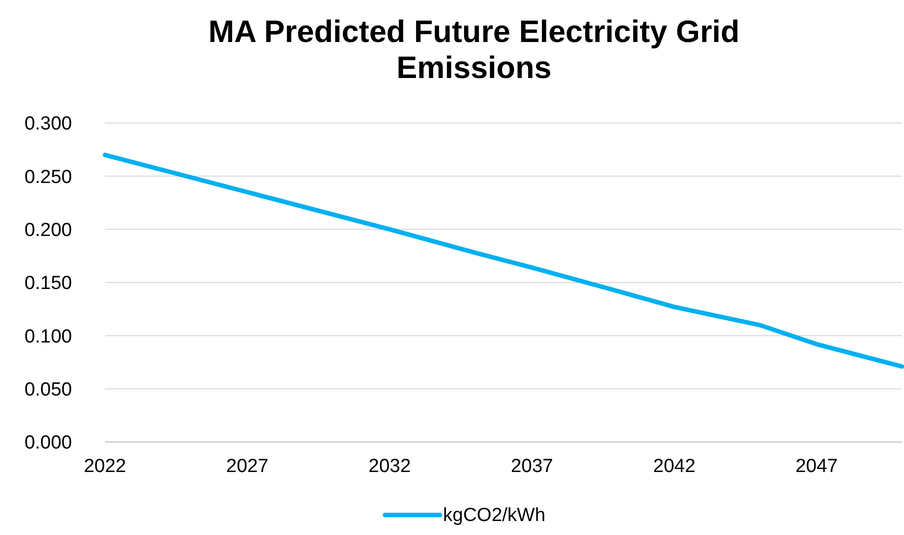 The width and height of the screenshot is (904, 535). Describe the element at coordinates (48, 337) in the screenshot. I see `y-tick-label: 0.100` at that location.